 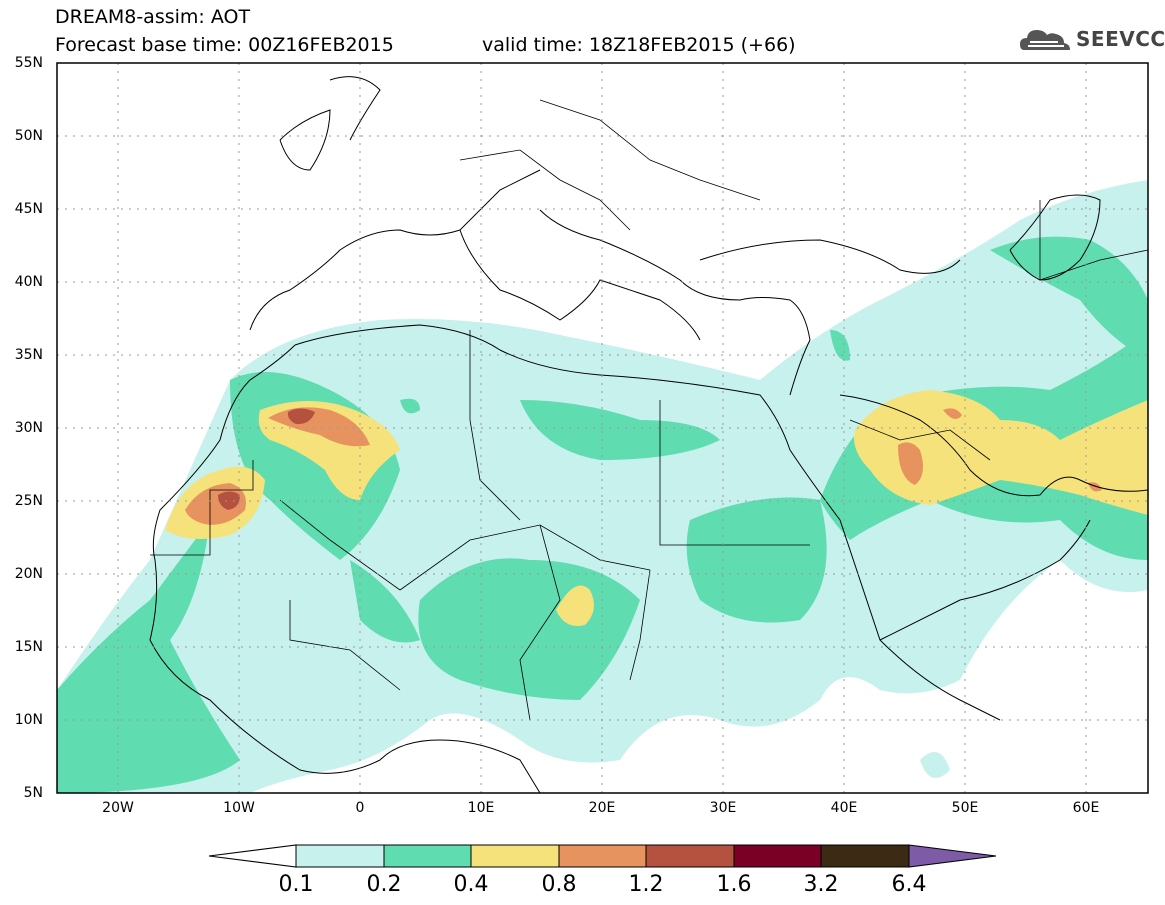 What do you see at coordinates (1120, 39) in the screenshot?
I see `logo-text: SEEVCCC` at bounding box center [1120, 39].